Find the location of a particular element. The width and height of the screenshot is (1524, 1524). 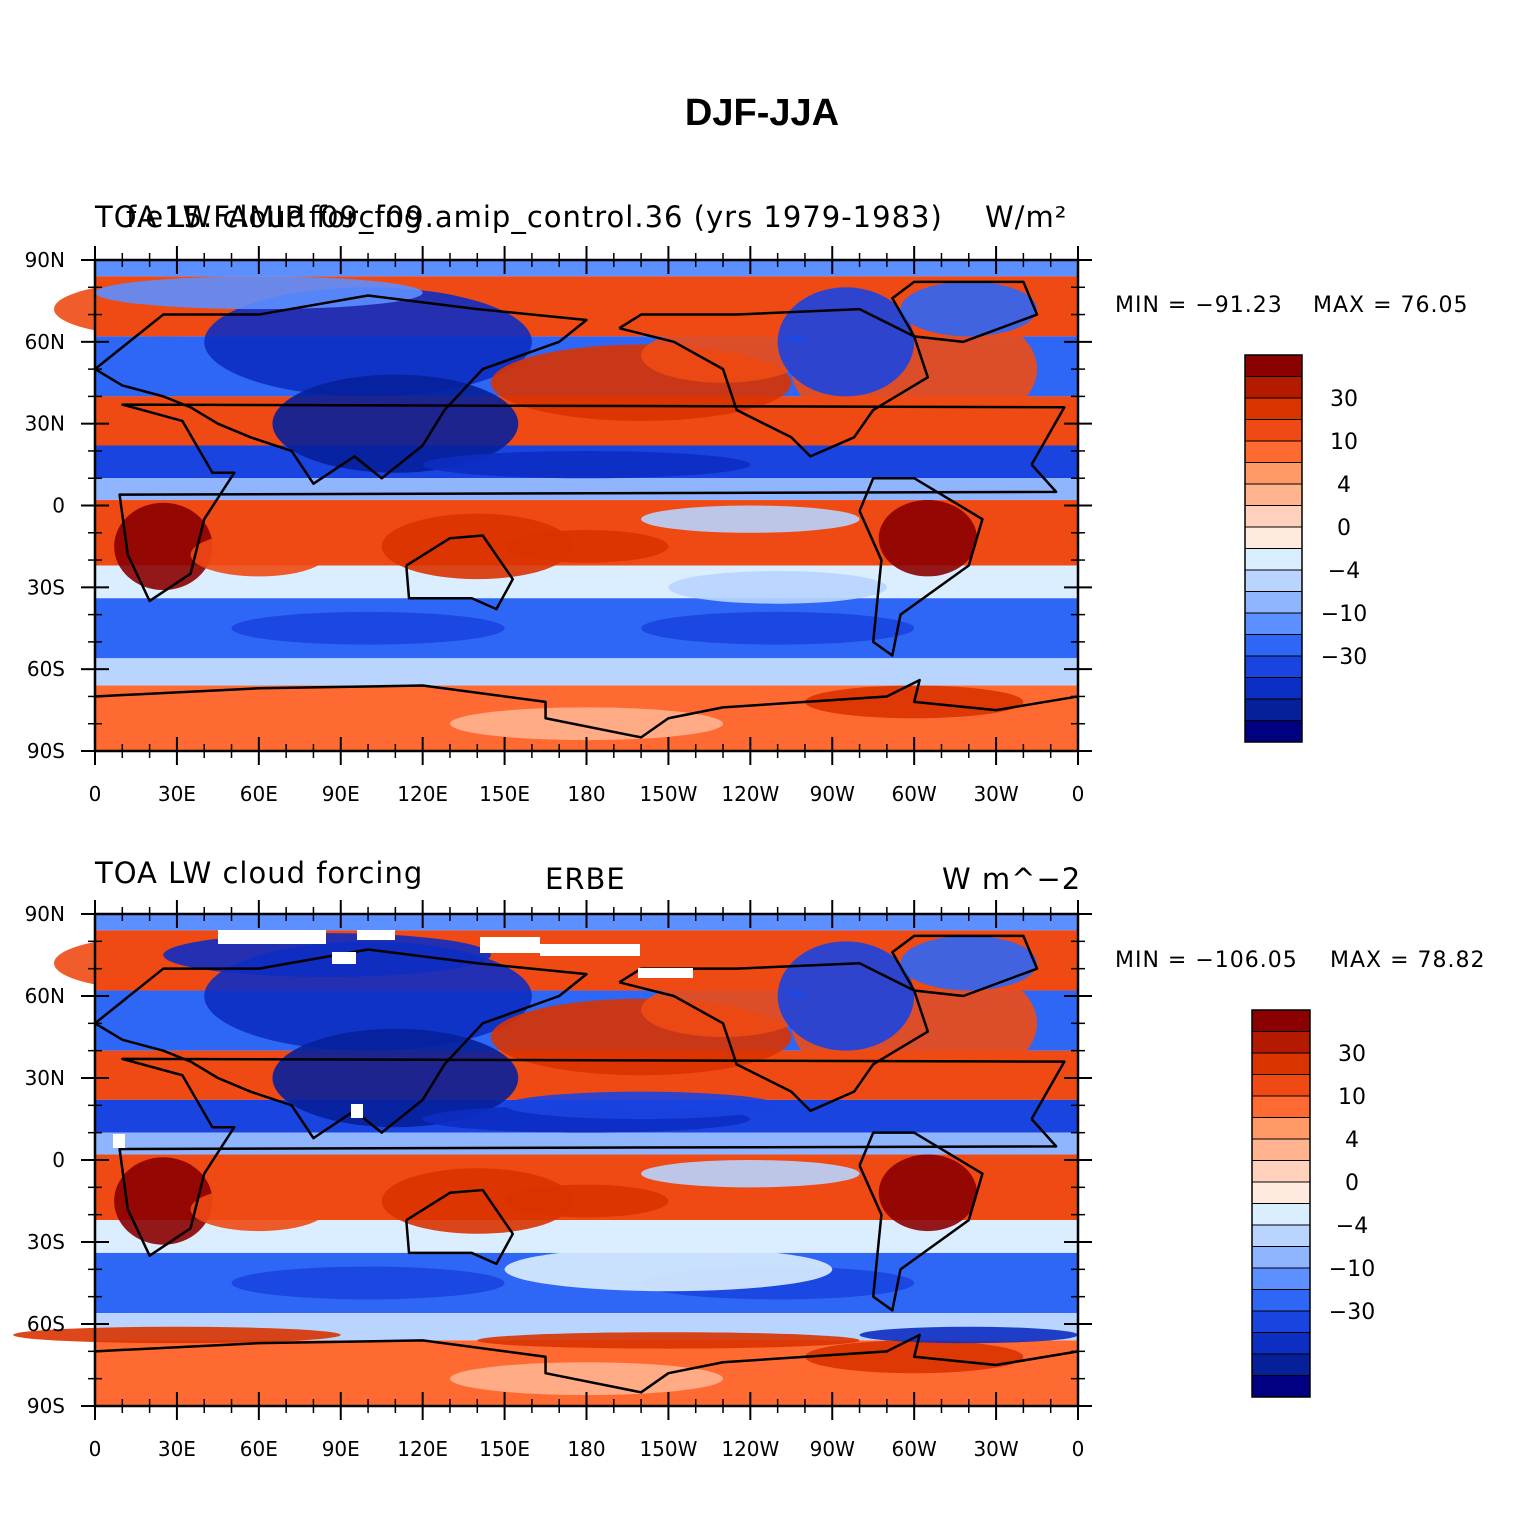

x-tick-label: 120W is located at coordinates (750, 1449).